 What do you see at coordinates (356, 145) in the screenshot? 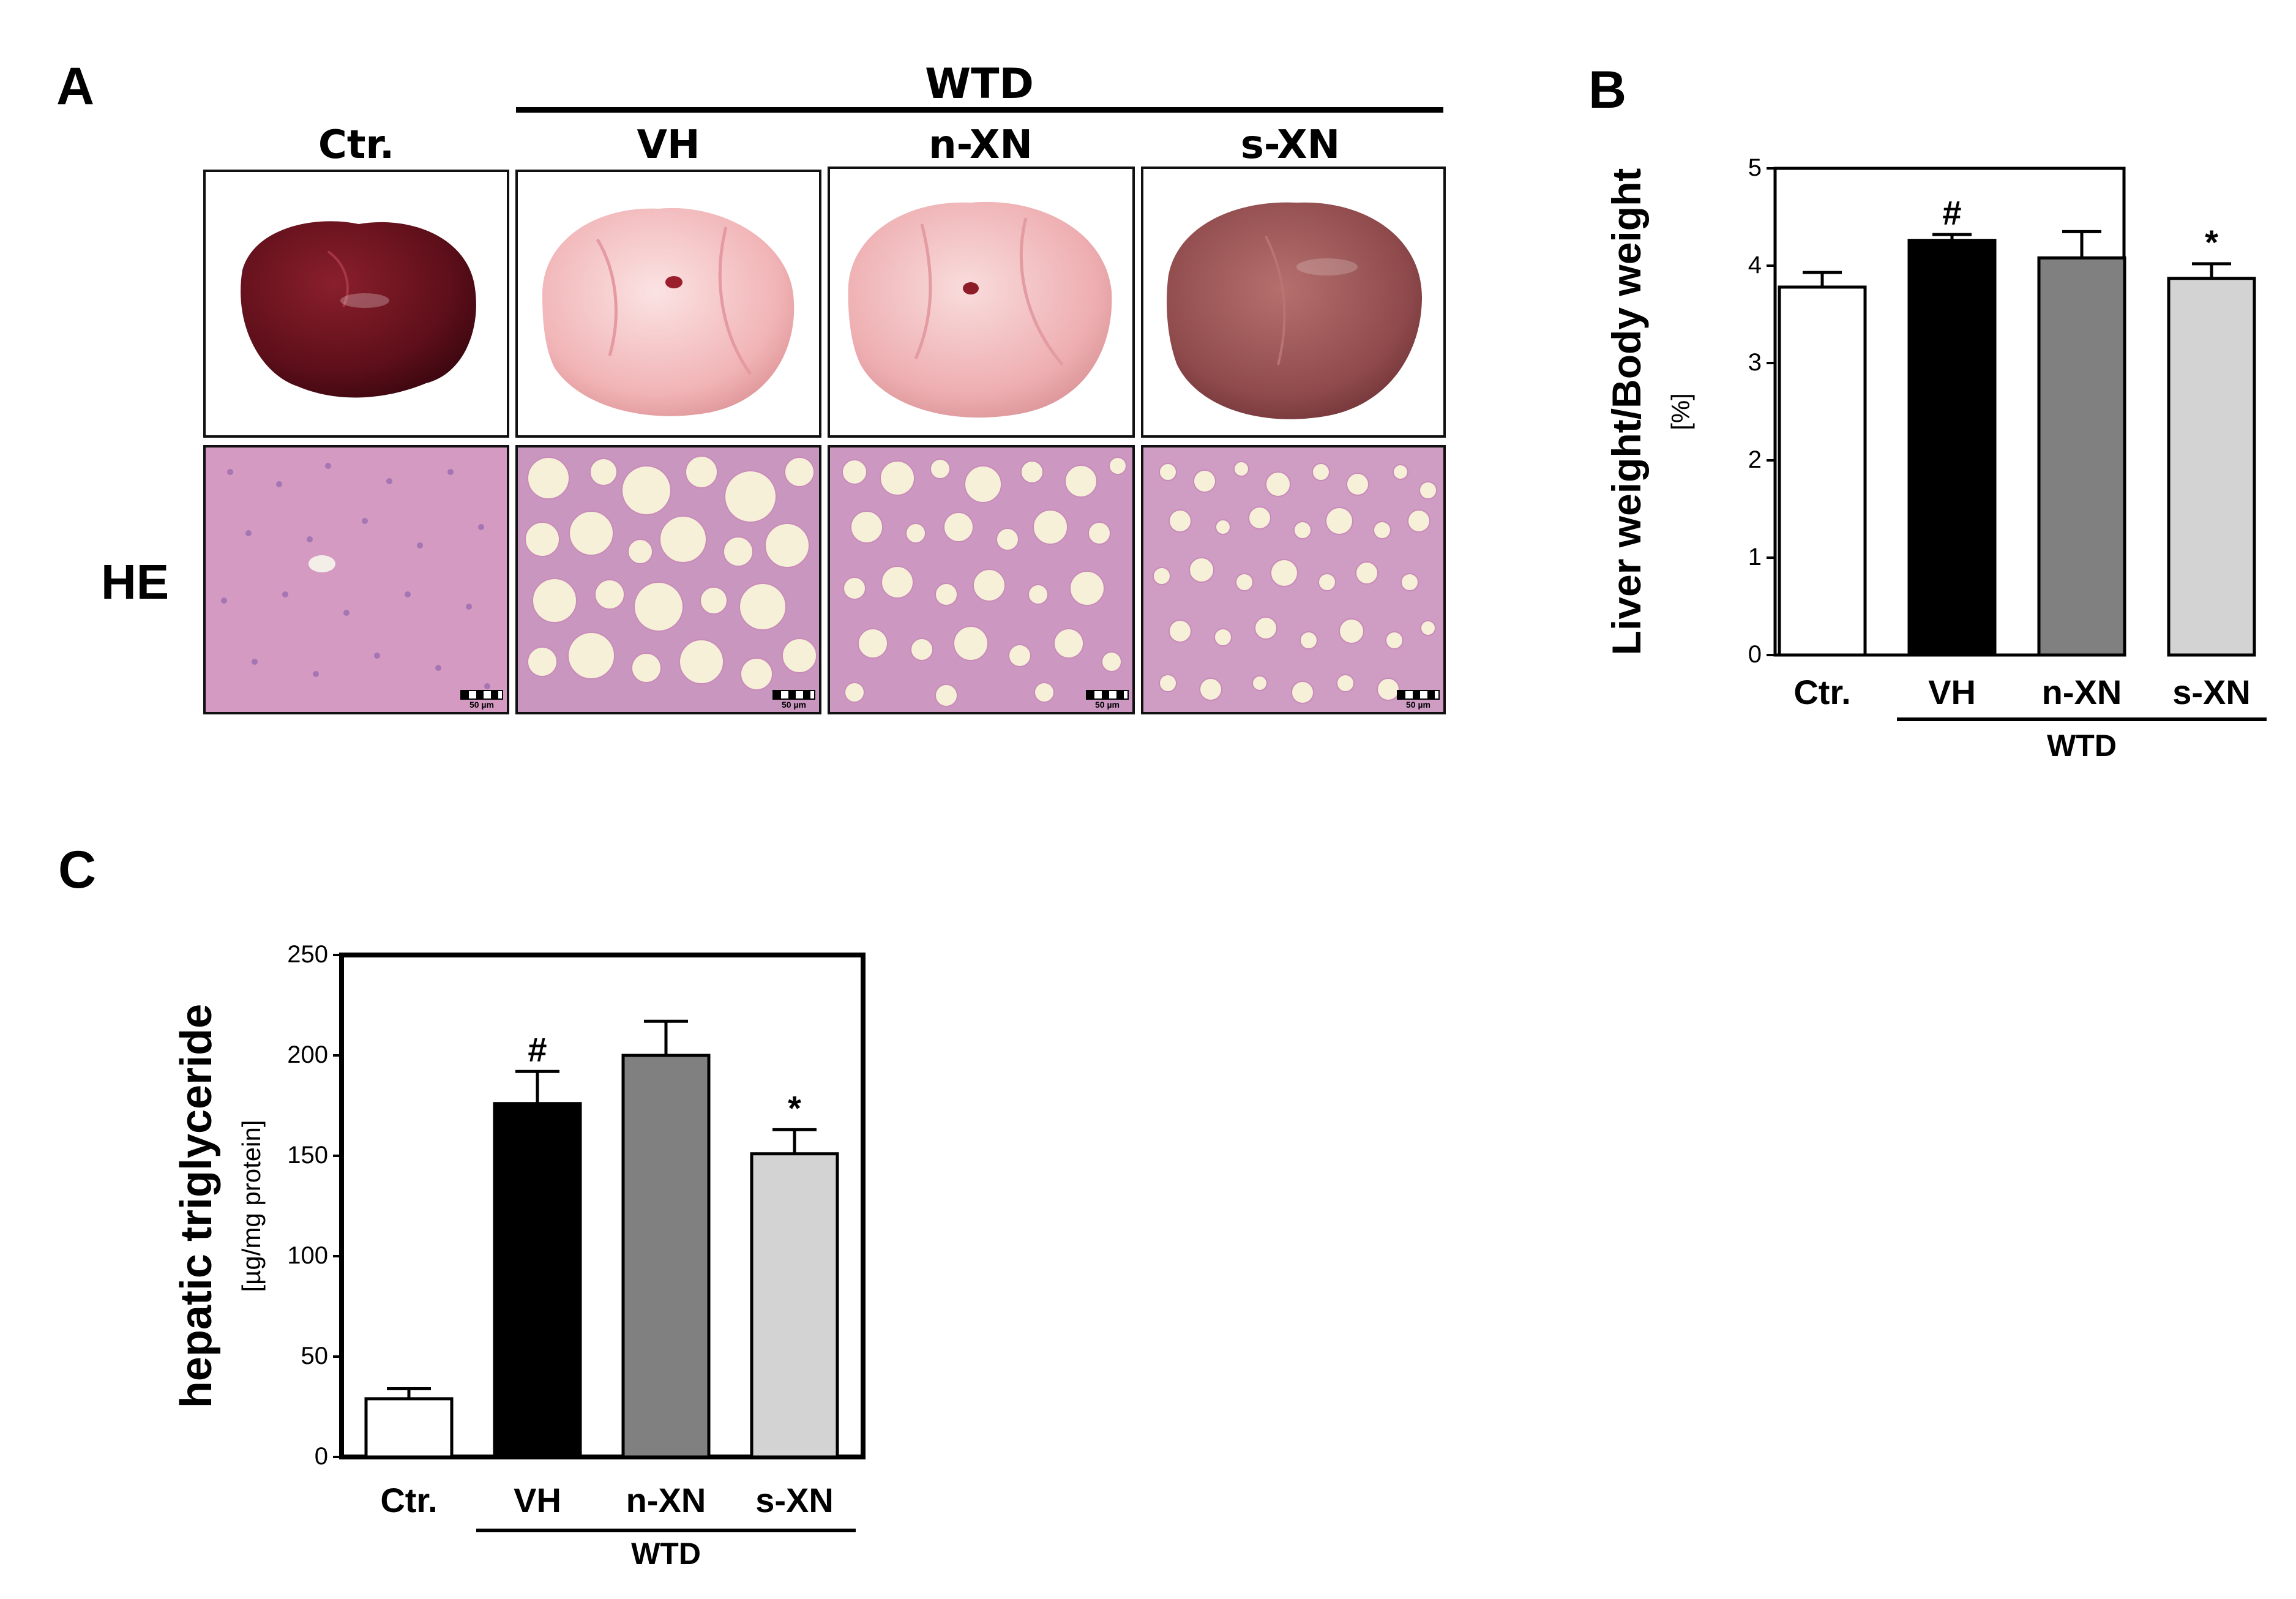
I see `group-label-ctr: Ctr.` at bounding box center [356, 145].